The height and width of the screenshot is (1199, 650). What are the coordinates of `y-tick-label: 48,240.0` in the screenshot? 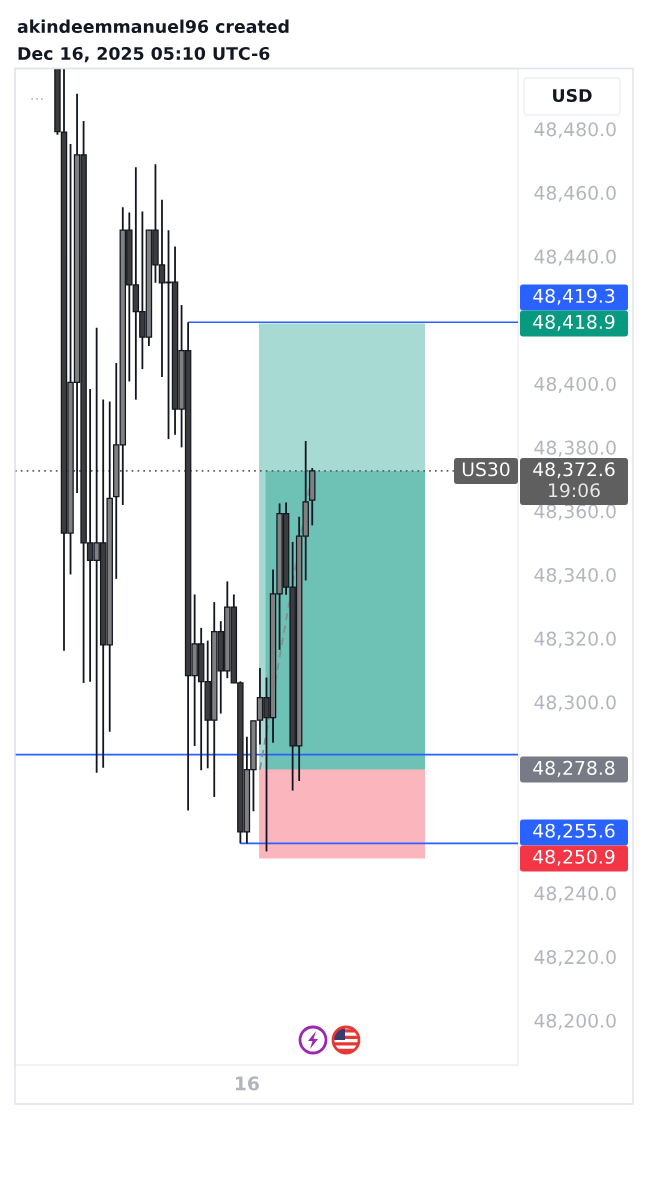 It's located at (575, 894).